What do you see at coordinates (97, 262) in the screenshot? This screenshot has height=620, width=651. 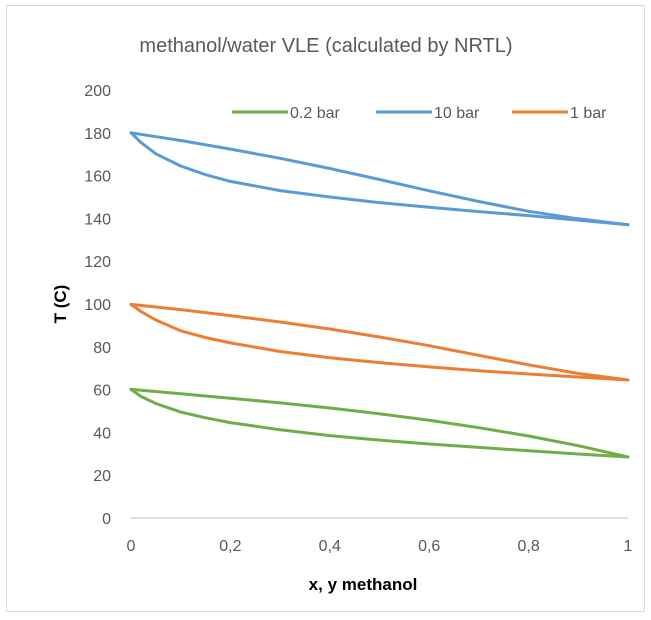 I see `y-tick-label: 120` at bounding box center [97, 262].